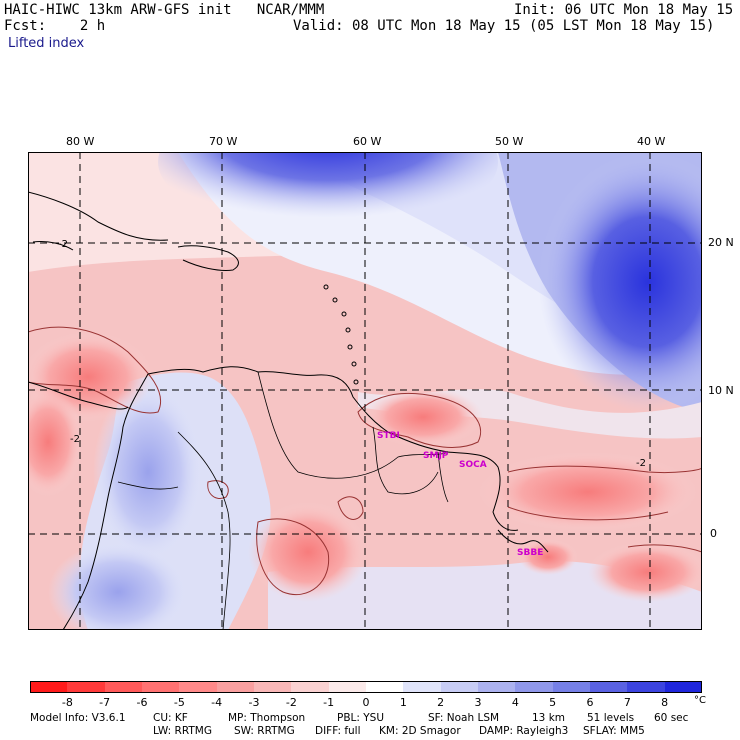 This screenshot has width=740, height=740. What do you see at coordinates (713, 533) in the screenshot?
I see `lat-label-0: 0` at bounding box center [713, 533].